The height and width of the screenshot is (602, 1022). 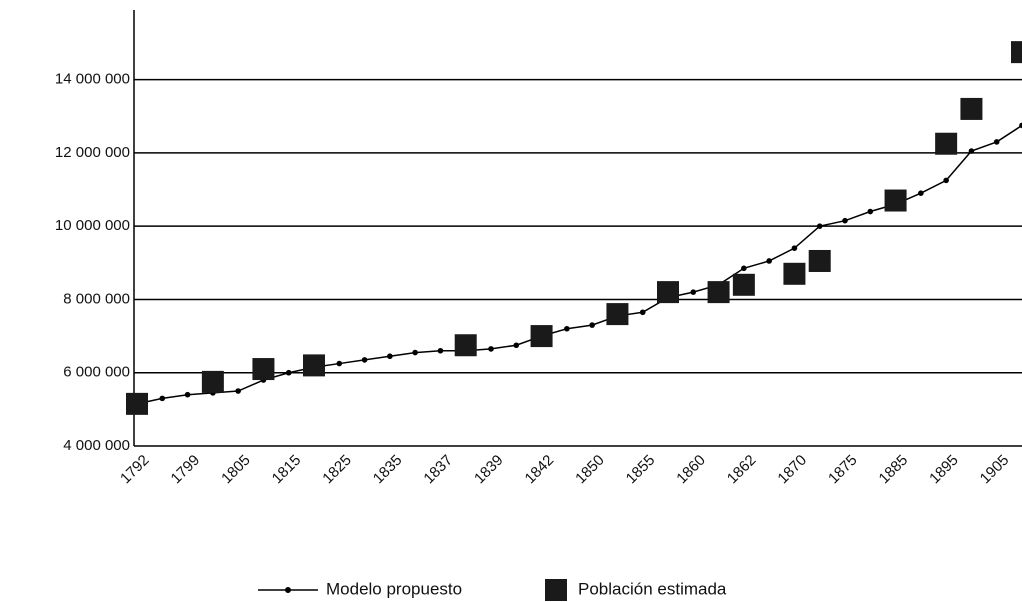 What do you see at coordinates (944, 470) in the screenshot?
I see `x-tick-label: 1895` at bounding box center [944, 470].